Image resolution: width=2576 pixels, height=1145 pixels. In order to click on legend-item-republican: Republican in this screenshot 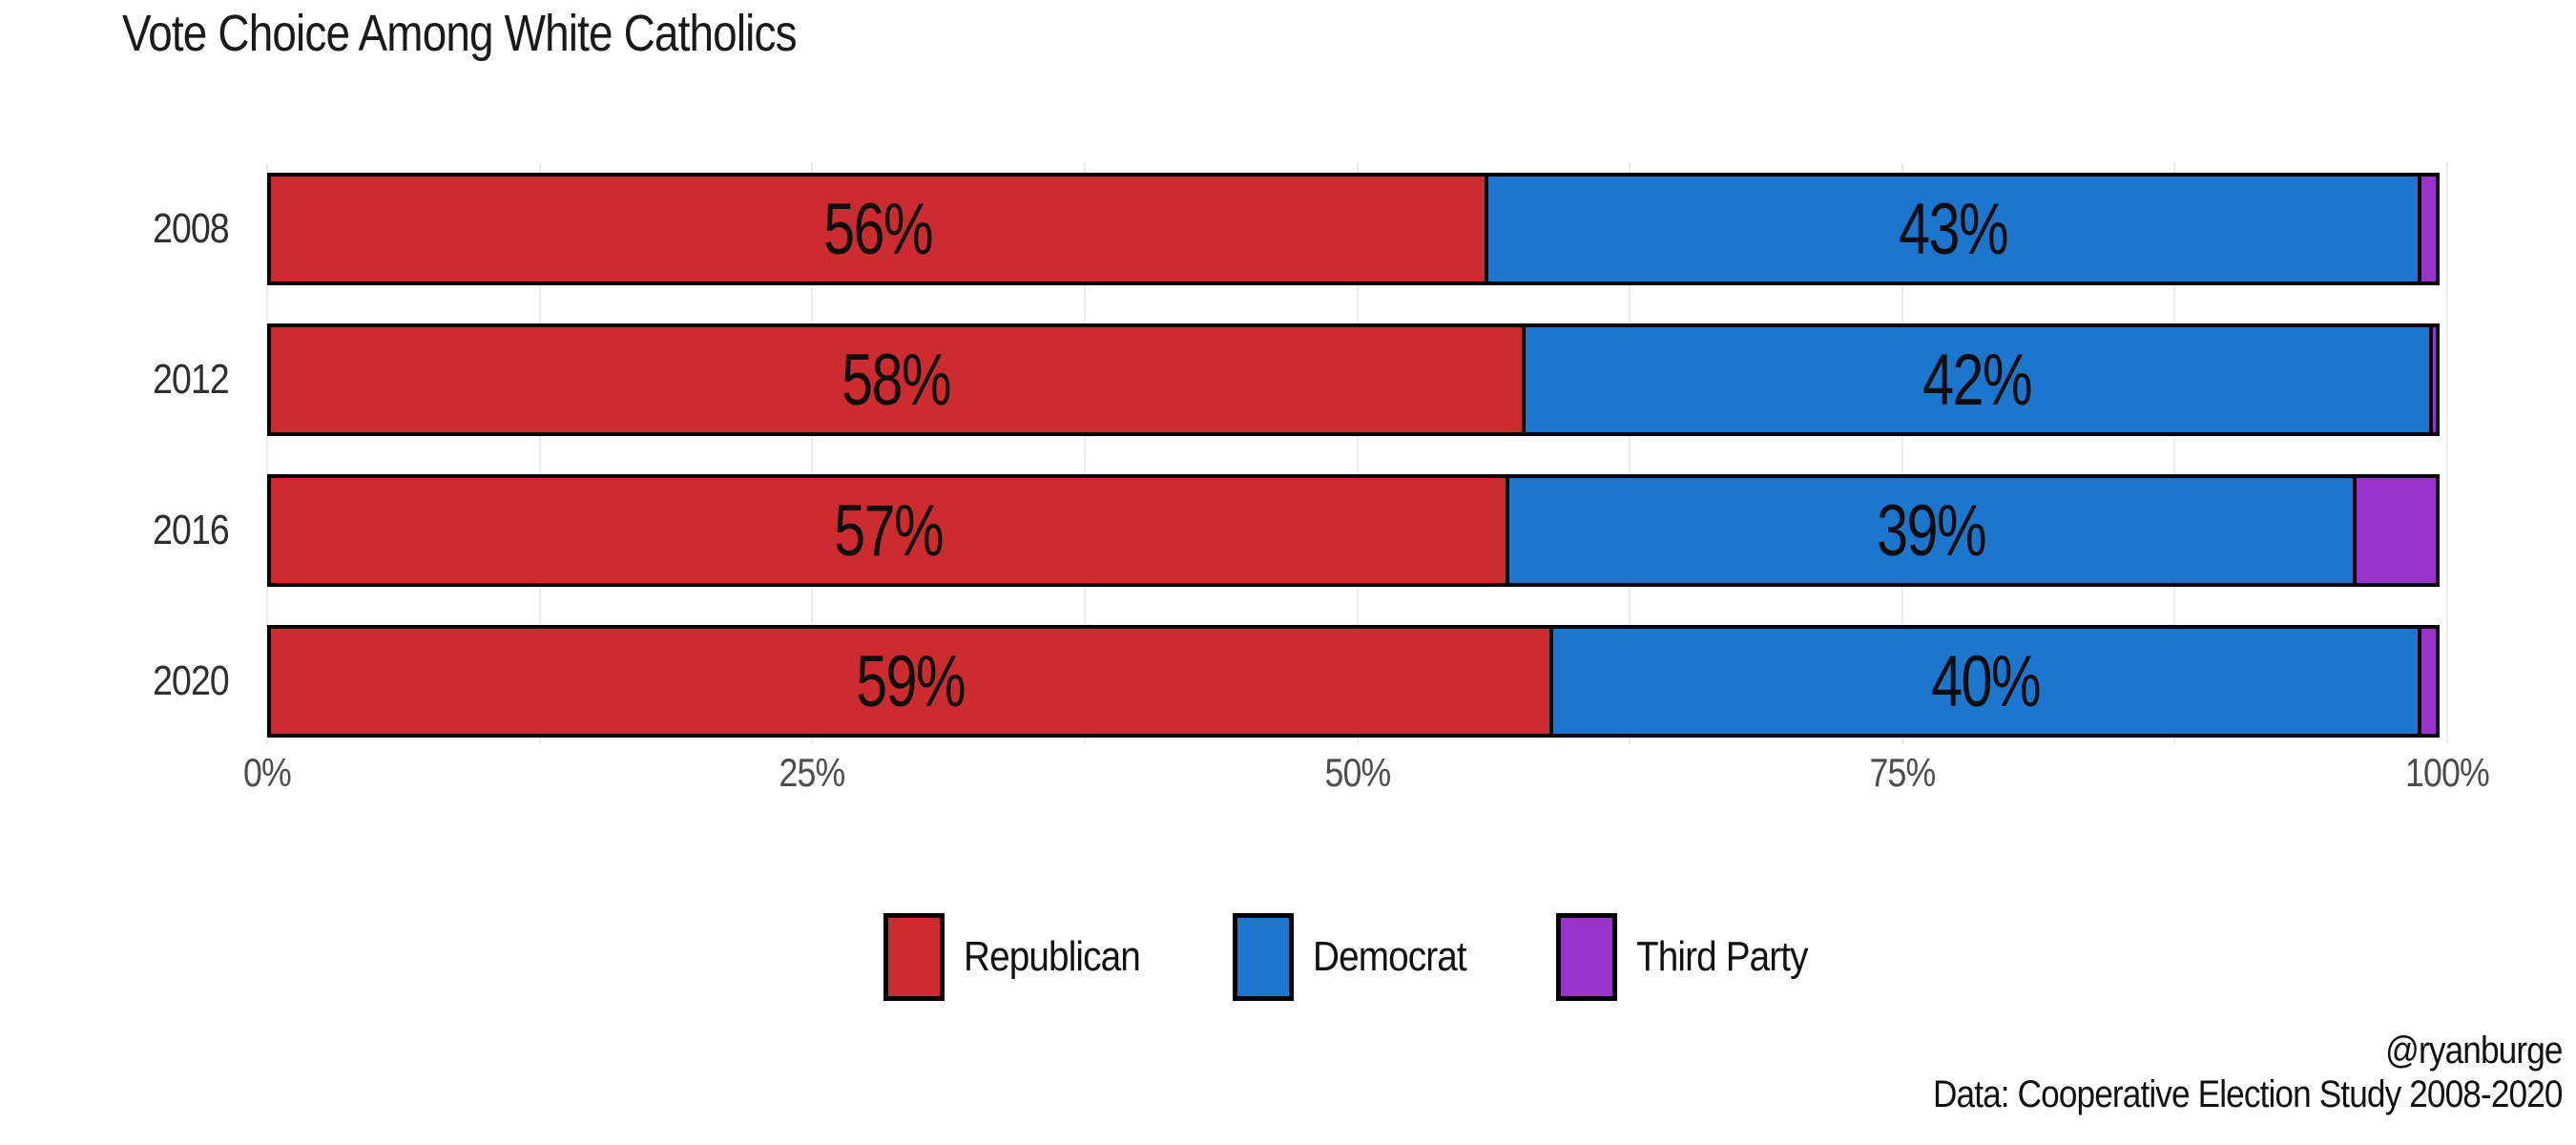, I will do `click(1023, 957)`.